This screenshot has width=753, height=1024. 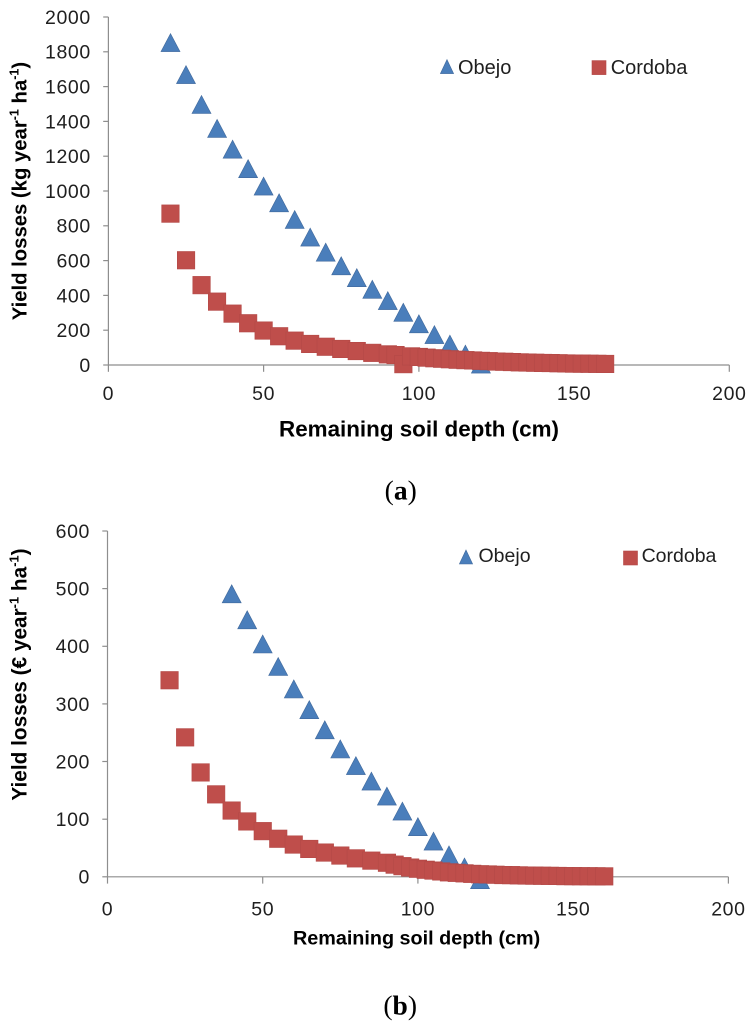 I want to click on svg-text: (a), so click(x=401, y=490).